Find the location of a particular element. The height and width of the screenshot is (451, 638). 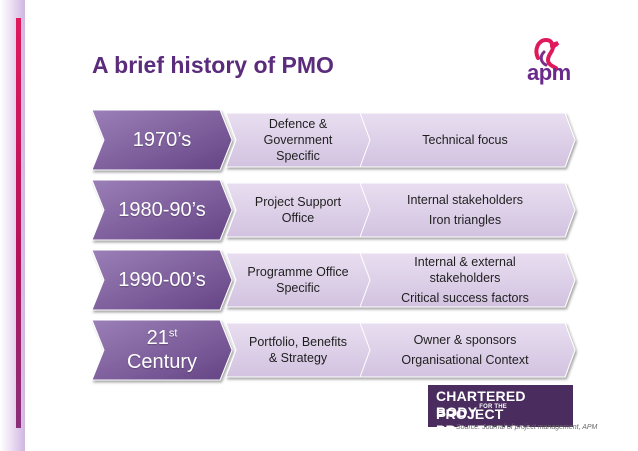

badge-line-2: PROJECT PROFESSION is located at coordinates (483, 422).